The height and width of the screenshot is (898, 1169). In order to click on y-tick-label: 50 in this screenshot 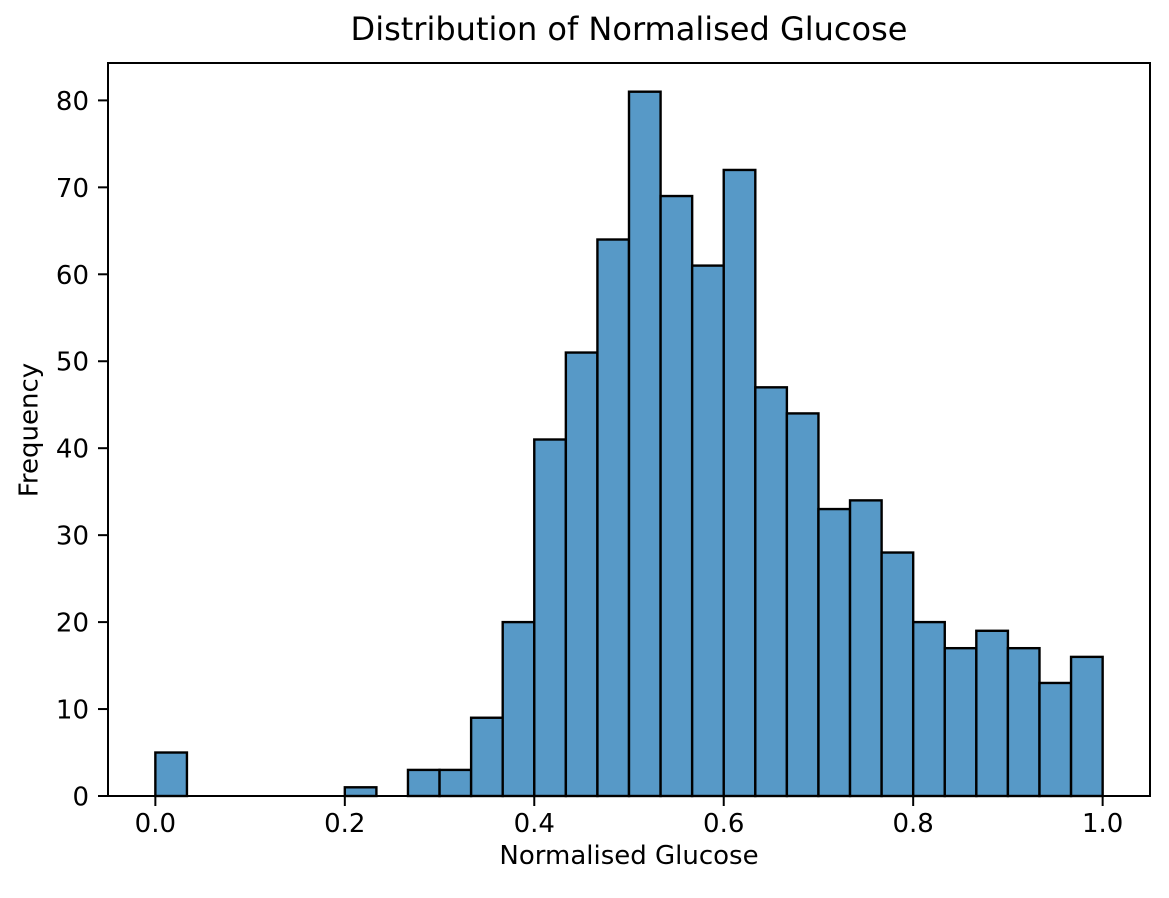, I will do `click(72, 363)`.